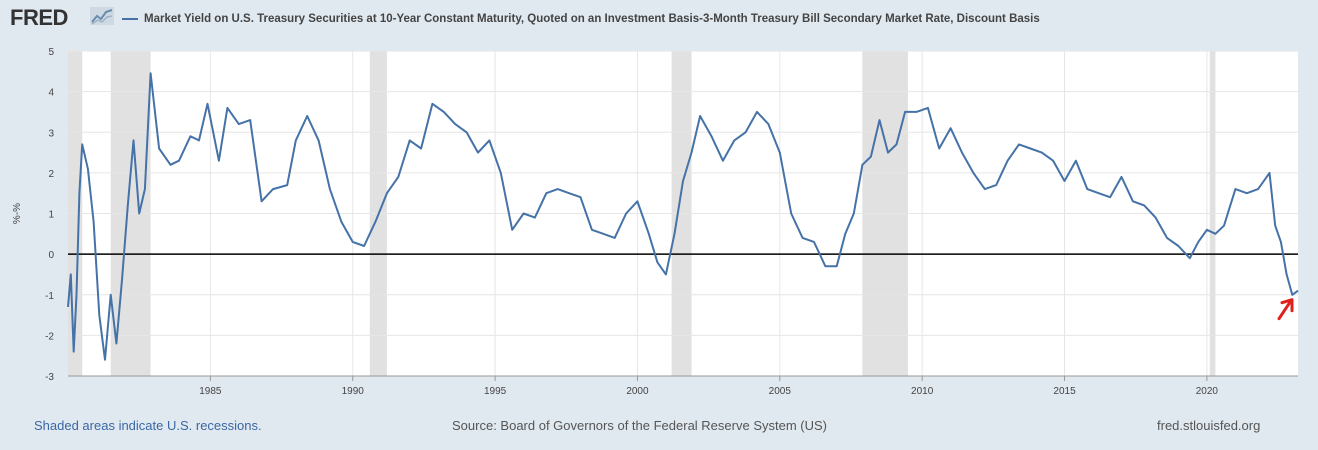 The height and width of the screenshot is (450, 1318). I want to click on fred-logo: FRED, so click(39, 17).